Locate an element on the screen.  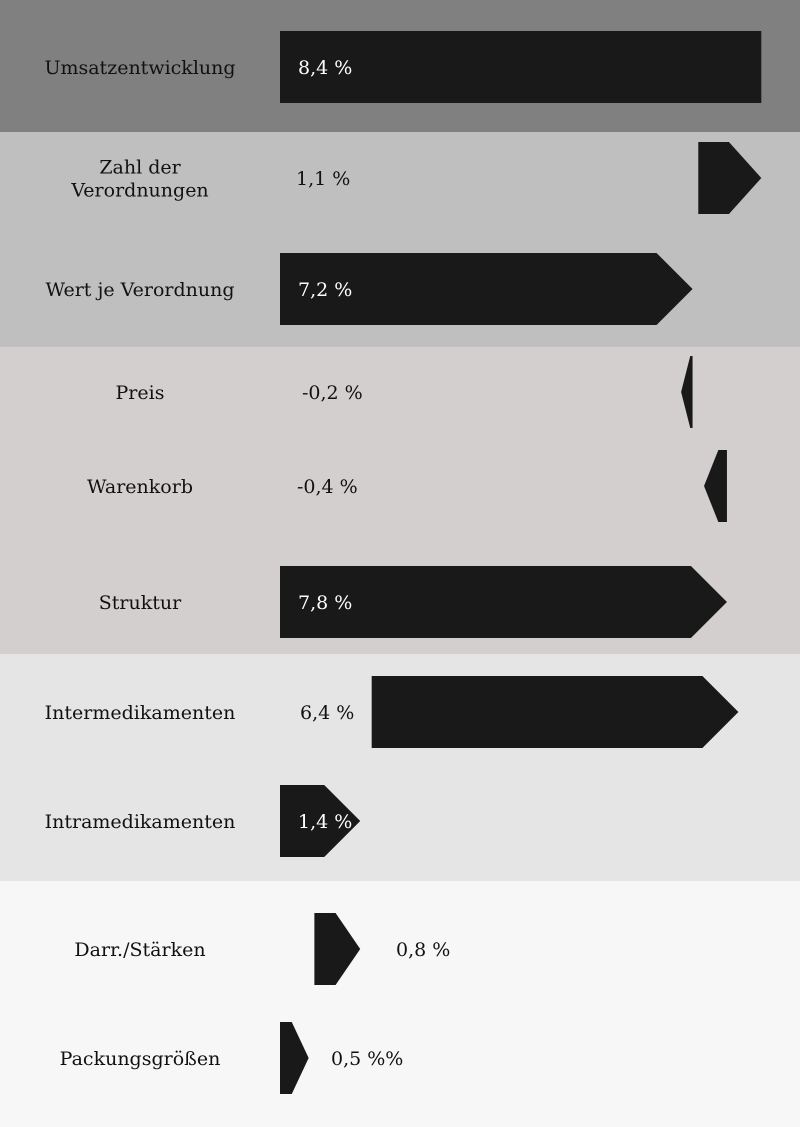
category-label-packungsgroessen: Packungsgrößen is located at coordinates (140, 1059).